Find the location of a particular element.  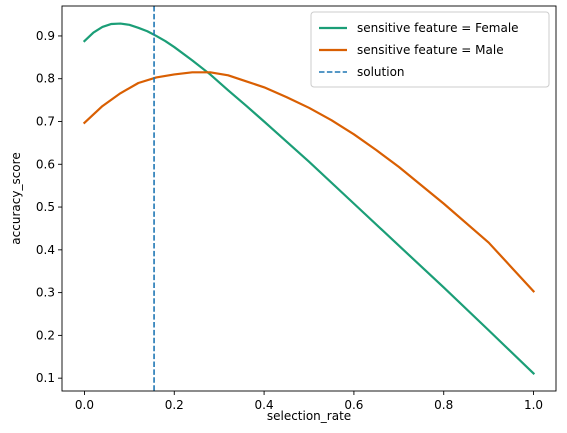

y-tick-label-2: 0.3 is located at coordinates (45, 293).